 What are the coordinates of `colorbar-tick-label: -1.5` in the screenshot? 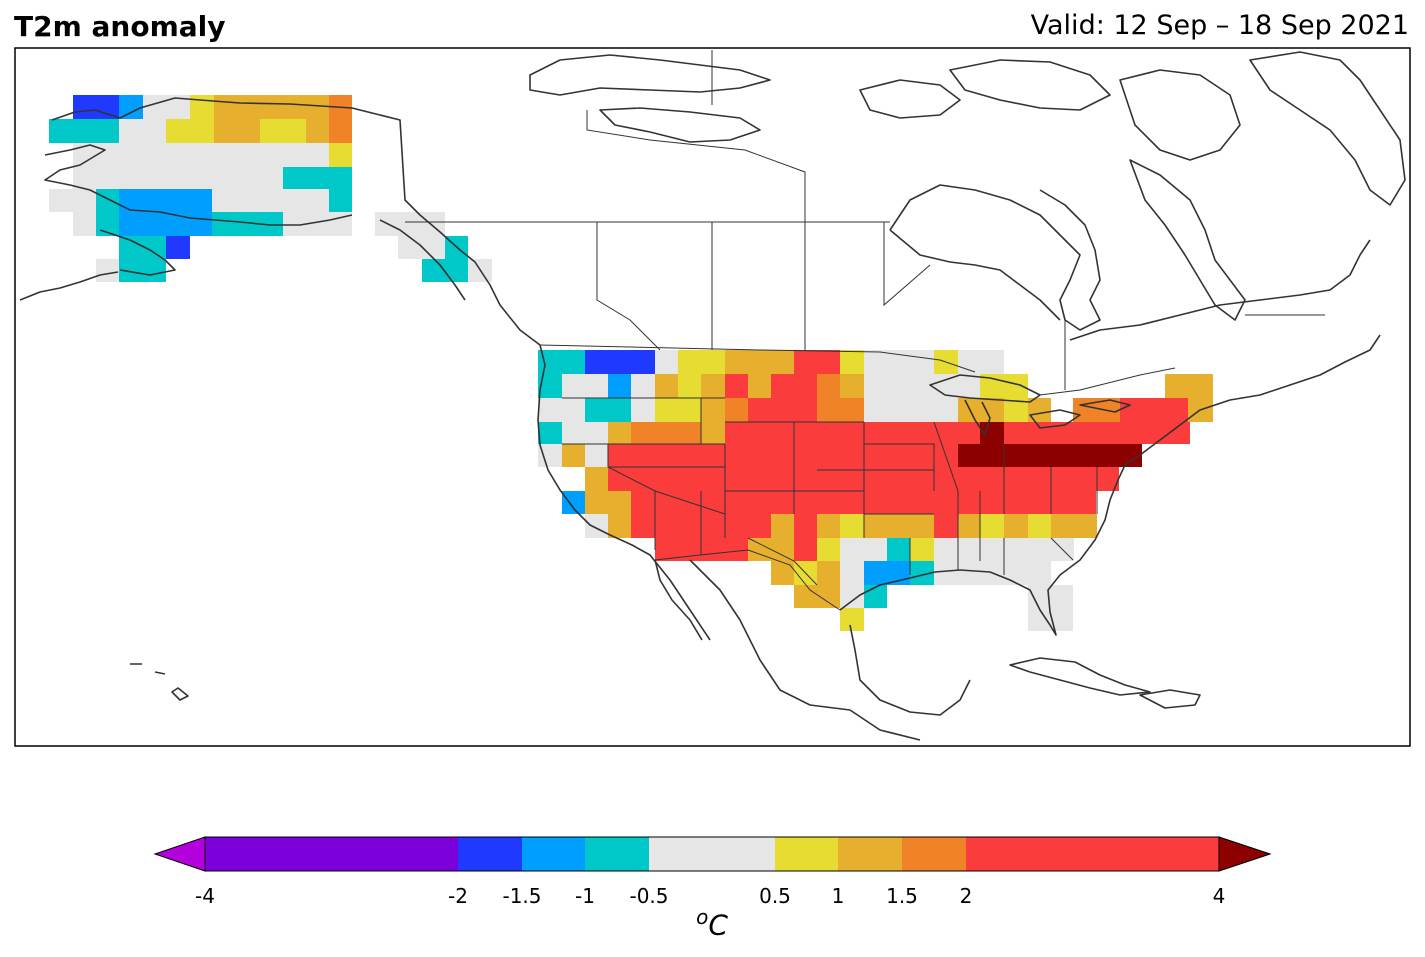 It's located at (522, 896).